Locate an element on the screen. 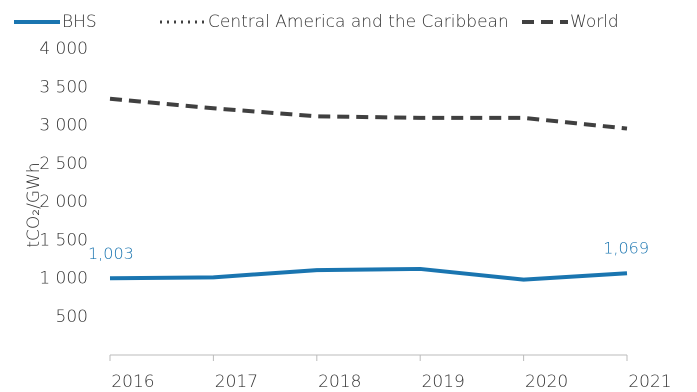 The width and height of the screenshot is (697, 392). y-tick-label: 2 500 is located at coordinates (63, 164).